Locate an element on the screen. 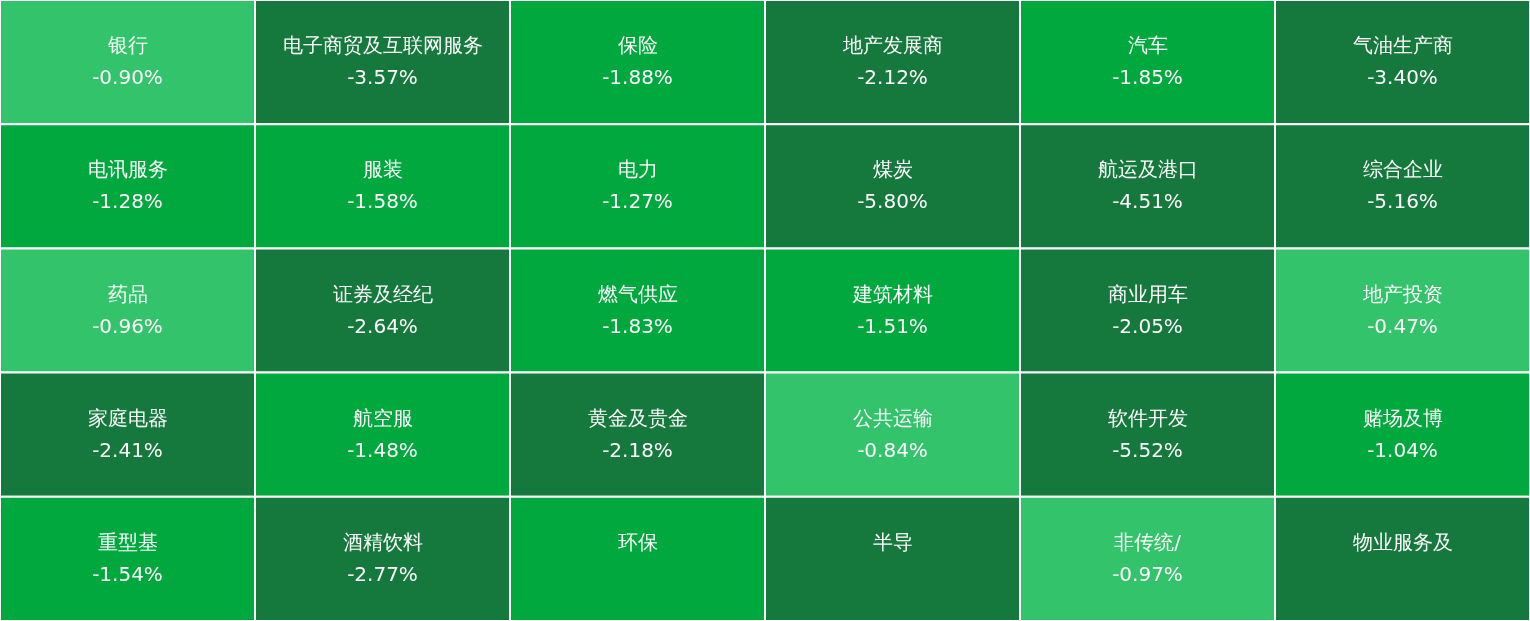  data-label: -1.04% is located at coordinates (1402, 449).